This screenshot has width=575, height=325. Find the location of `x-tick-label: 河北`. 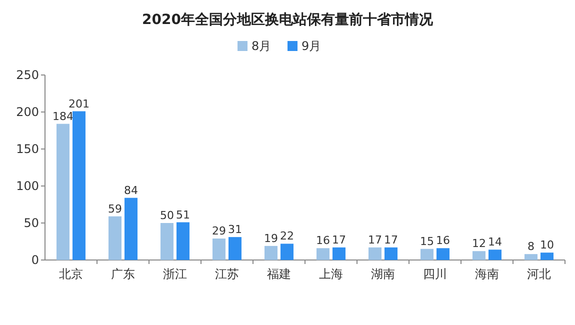

x-tick-label: 河北 is located at coordinates (539, 274).